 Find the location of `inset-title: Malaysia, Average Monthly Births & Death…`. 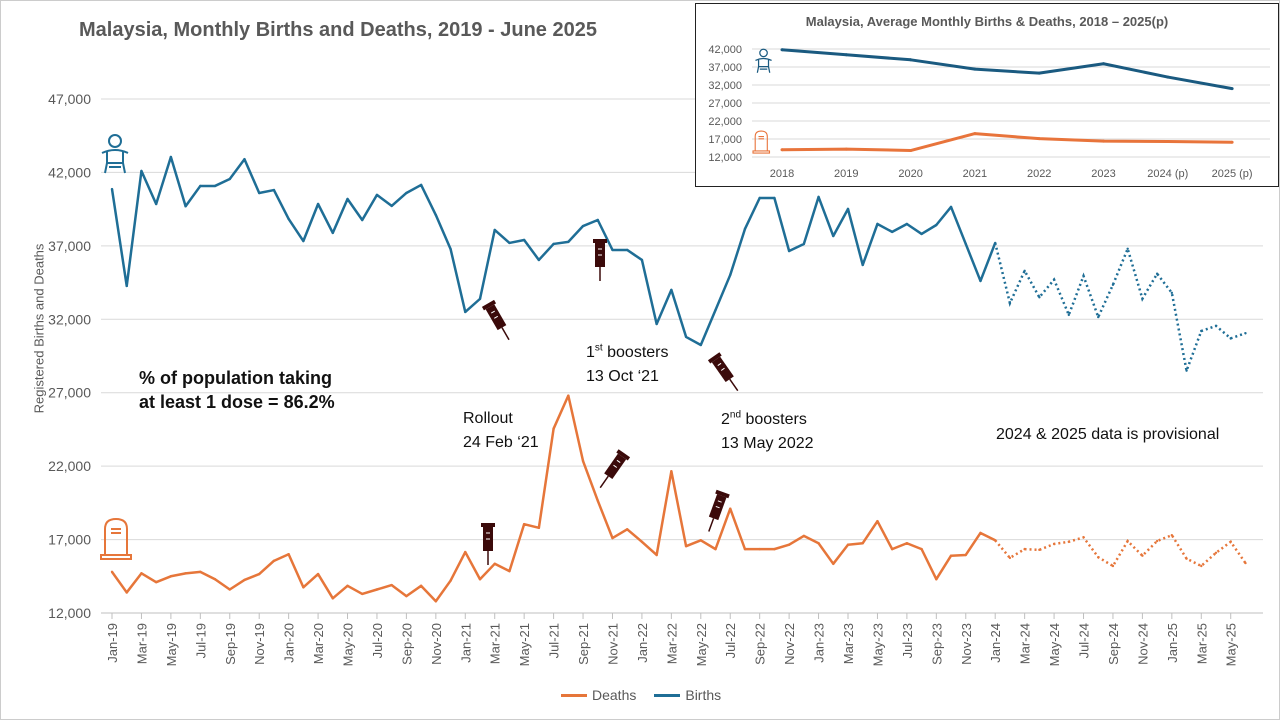

inset-title: Malaysia, Average Monthly Births & Death… is located at coordinates (987, 21).